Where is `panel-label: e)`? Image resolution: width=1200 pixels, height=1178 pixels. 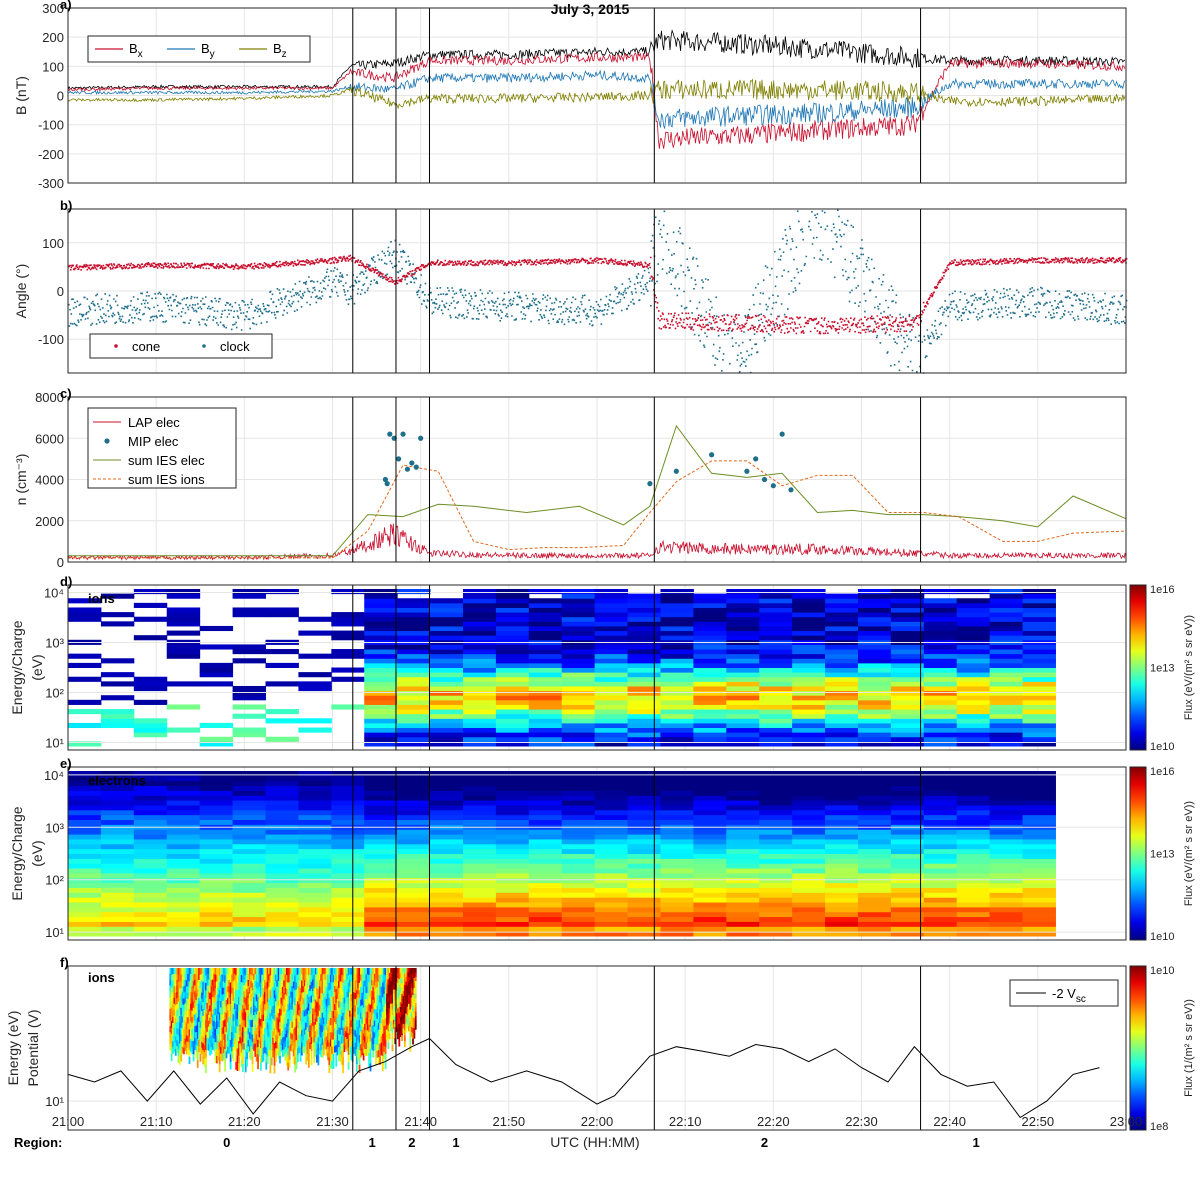 panel-label: e) is located at coordinates (66, 763).